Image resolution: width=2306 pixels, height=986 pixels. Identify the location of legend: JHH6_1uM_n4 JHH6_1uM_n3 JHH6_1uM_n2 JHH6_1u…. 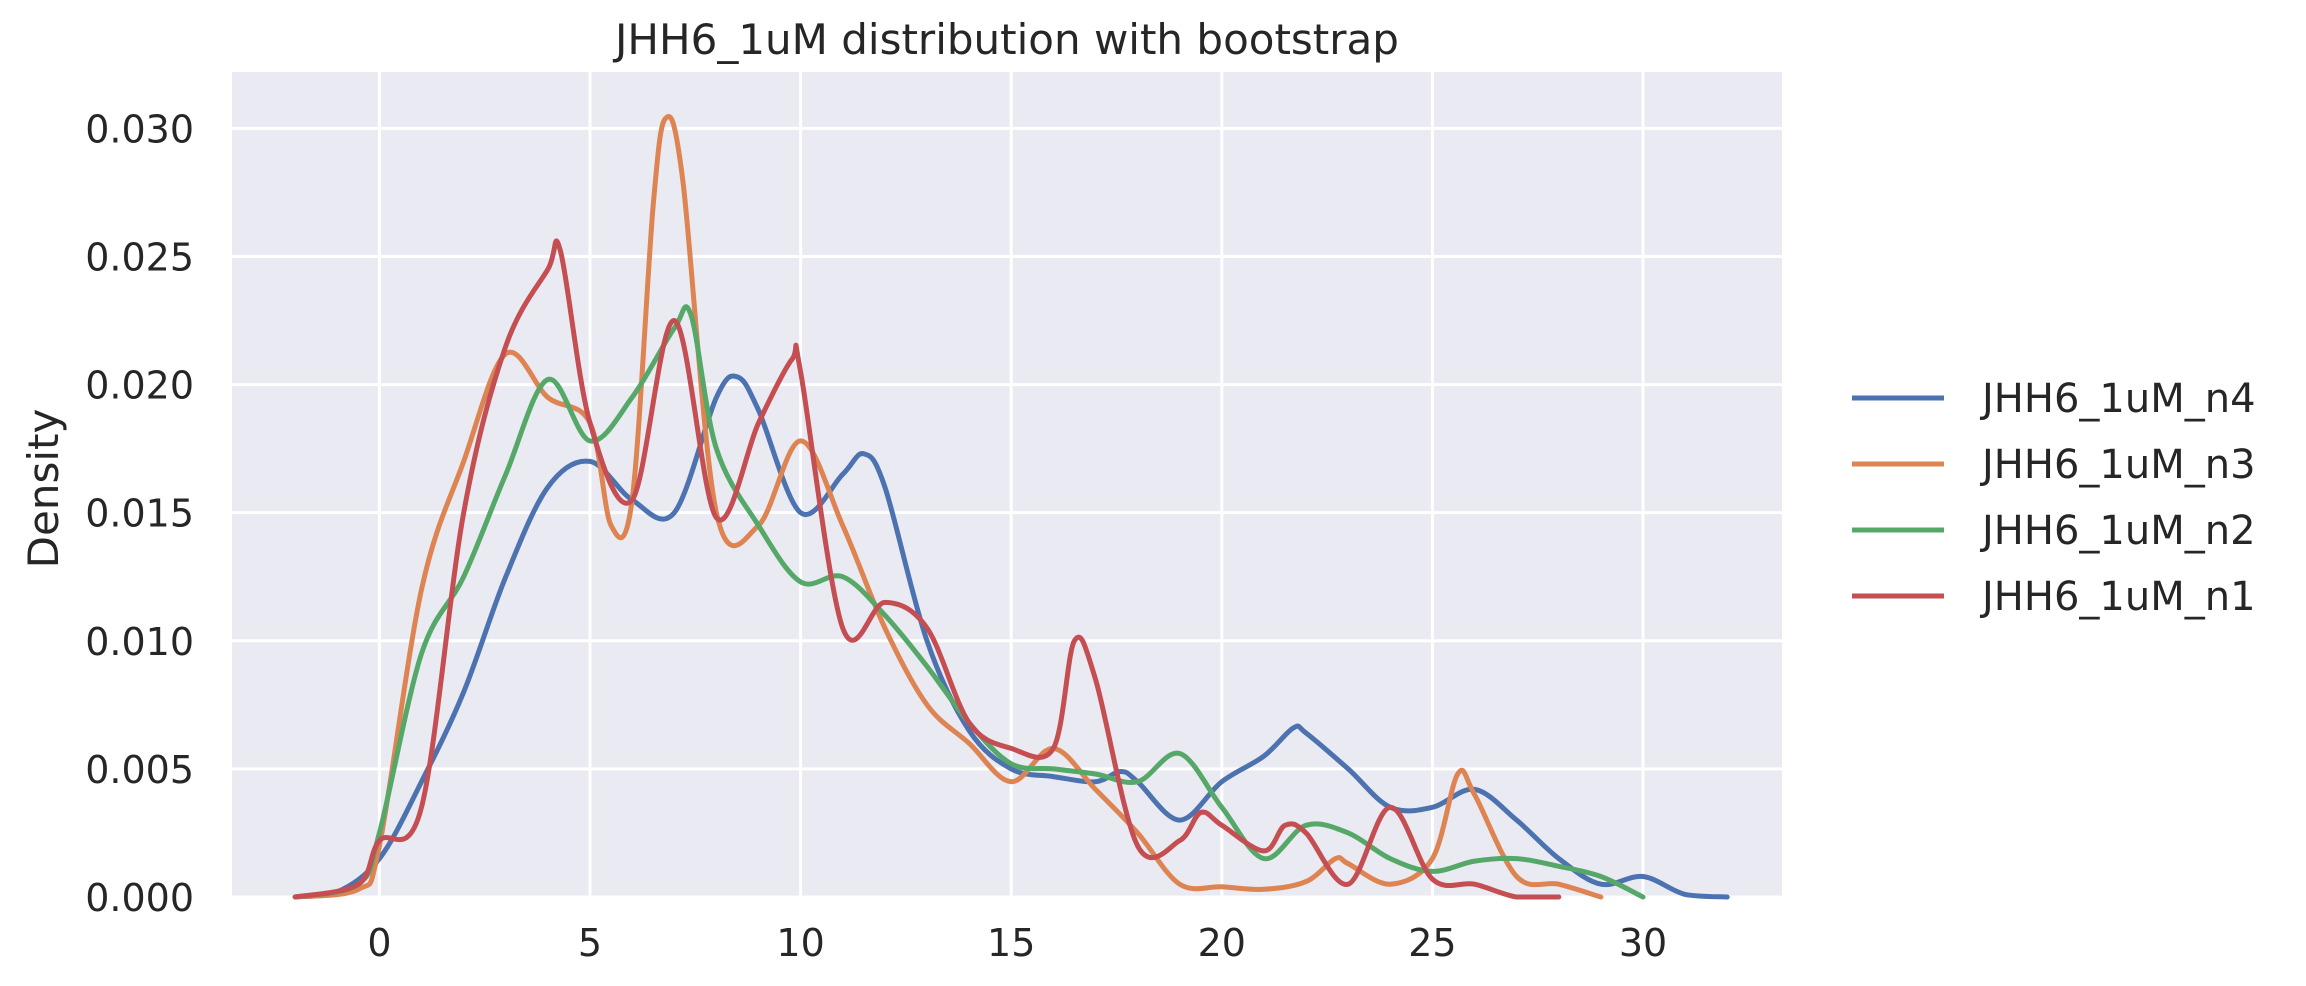
(2054, 498).